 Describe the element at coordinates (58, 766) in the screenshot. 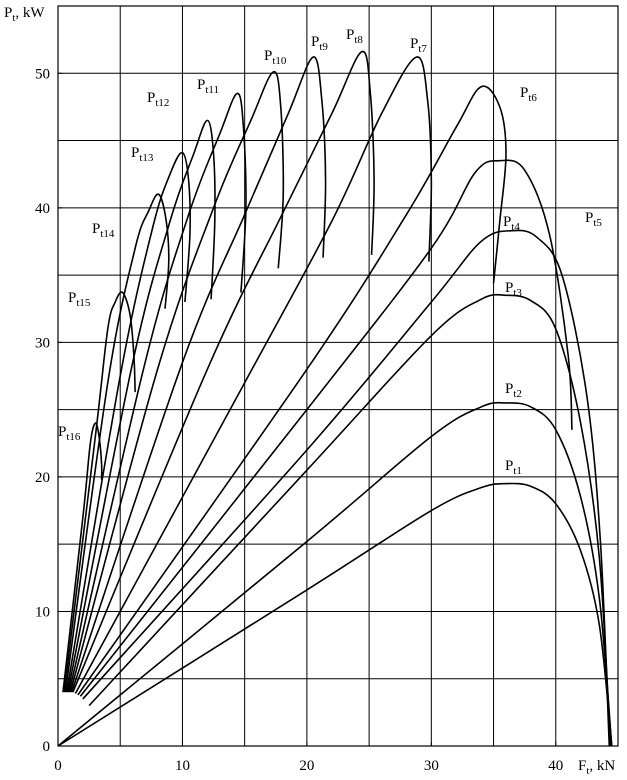

I see `x-tick-label: 0` at that location.